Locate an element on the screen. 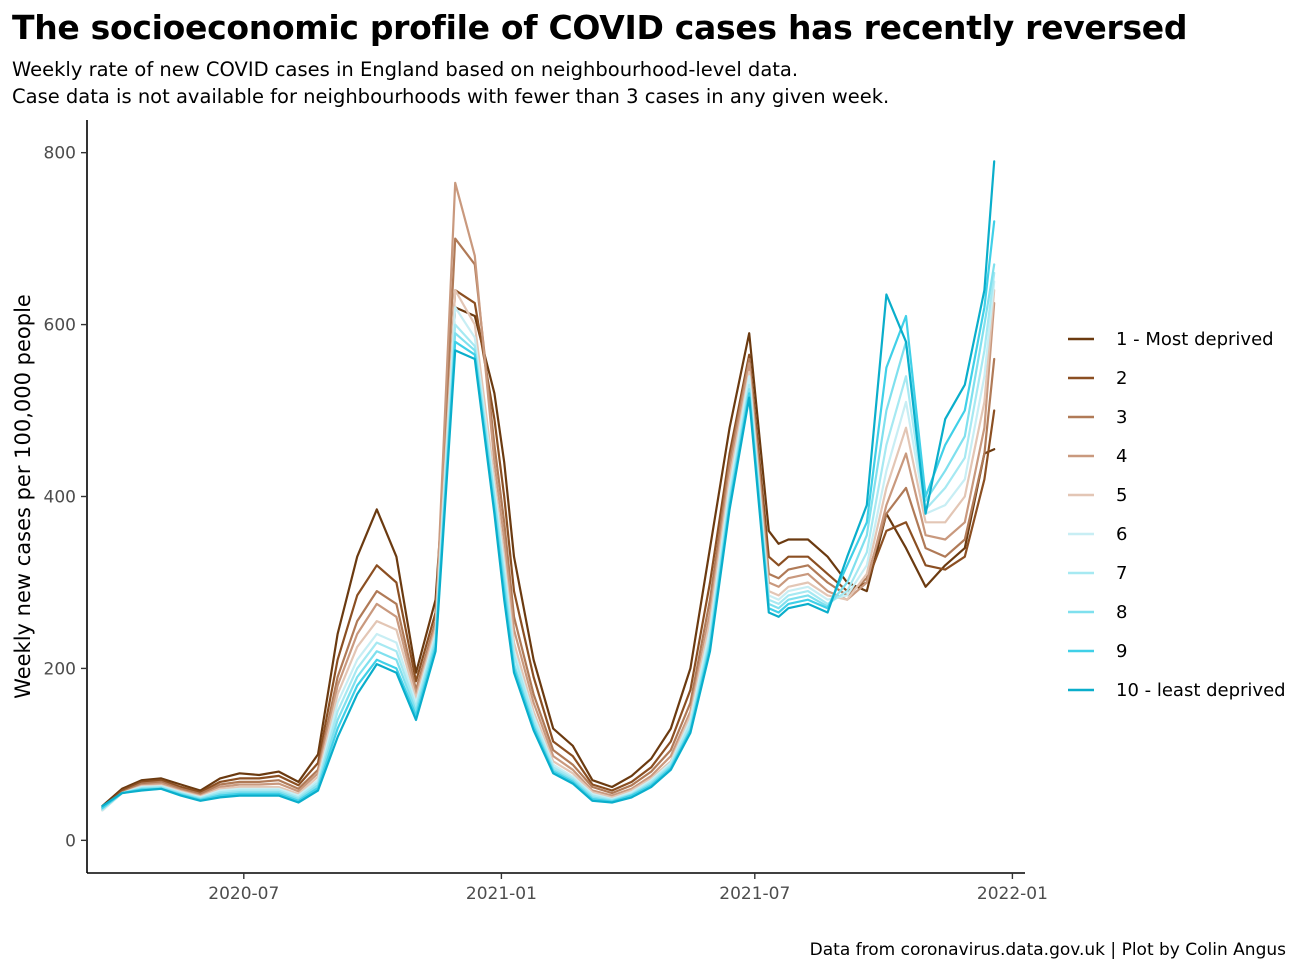  legend-label-10: 10 - least deprived is located at coordinates (1201, 690).